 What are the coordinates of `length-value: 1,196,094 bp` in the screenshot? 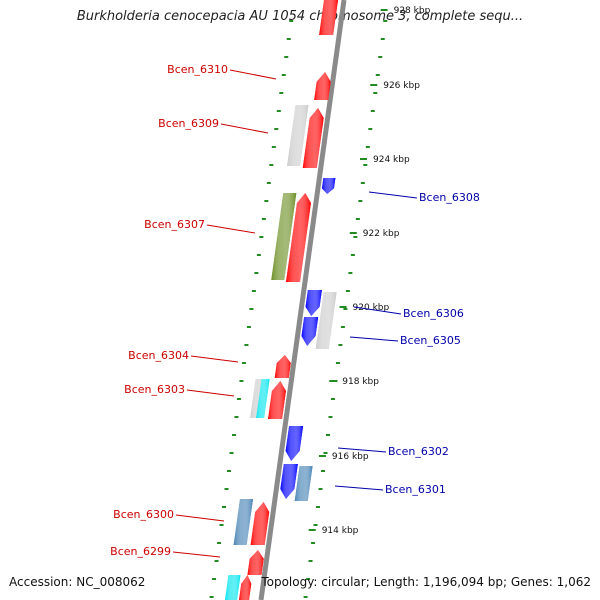 It's located at (462, 582).